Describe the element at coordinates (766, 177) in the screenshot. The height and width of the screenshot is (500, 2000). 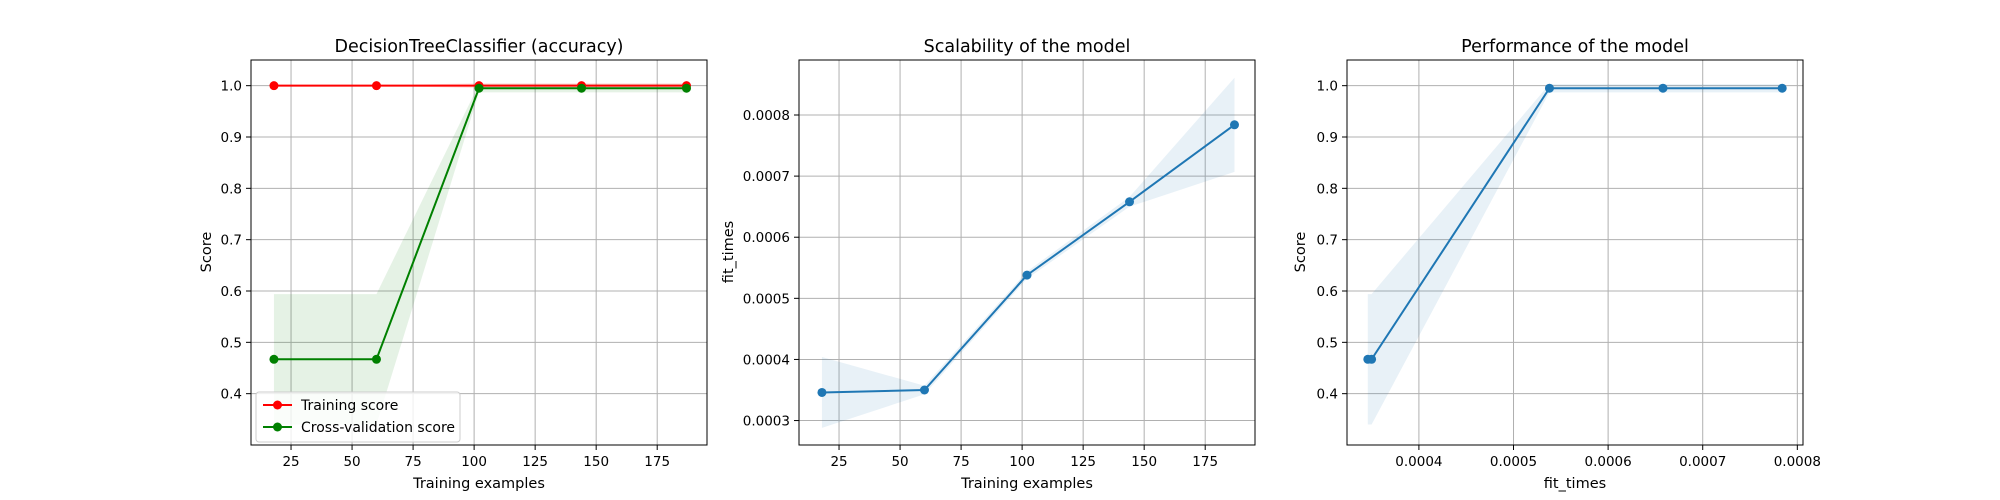
I see `y-tick-label: 0.0007` at that location.